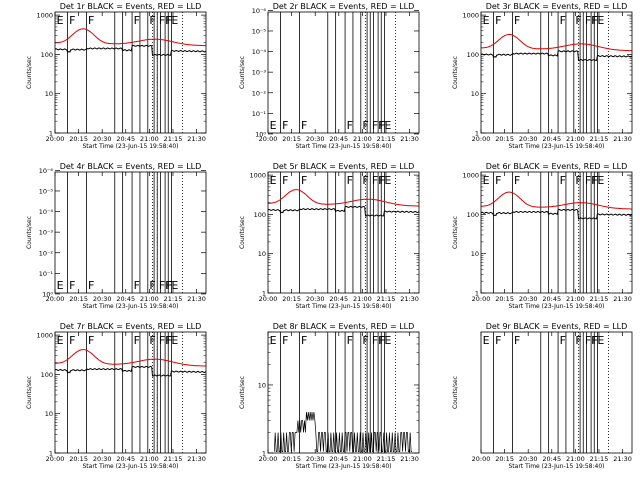 This screenshot has width=640, height=480. Describe the element at coordinates (260, 134) in the screenshot. I see `y-tick-label: 10⁰` at that location.